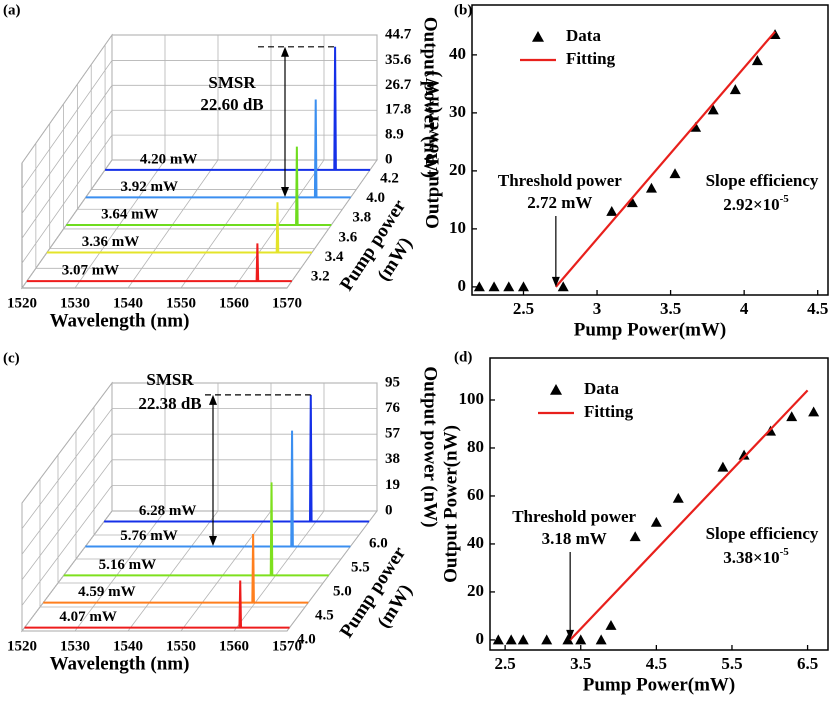 The width and height of the screenshot is (831, 701). Describe the element at coordinates (472, 398) in the screenshot. I see `y-tick-label: 100` at that location.